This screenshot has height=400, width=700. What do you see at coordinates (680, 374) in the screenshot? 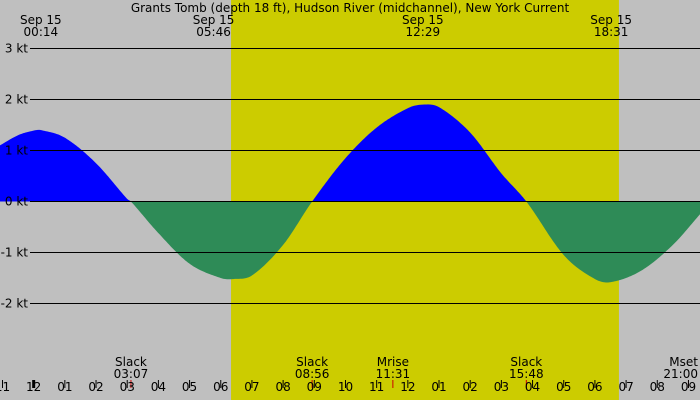
I see `event-time-label: 21:00` at bounding box center [680, 374].